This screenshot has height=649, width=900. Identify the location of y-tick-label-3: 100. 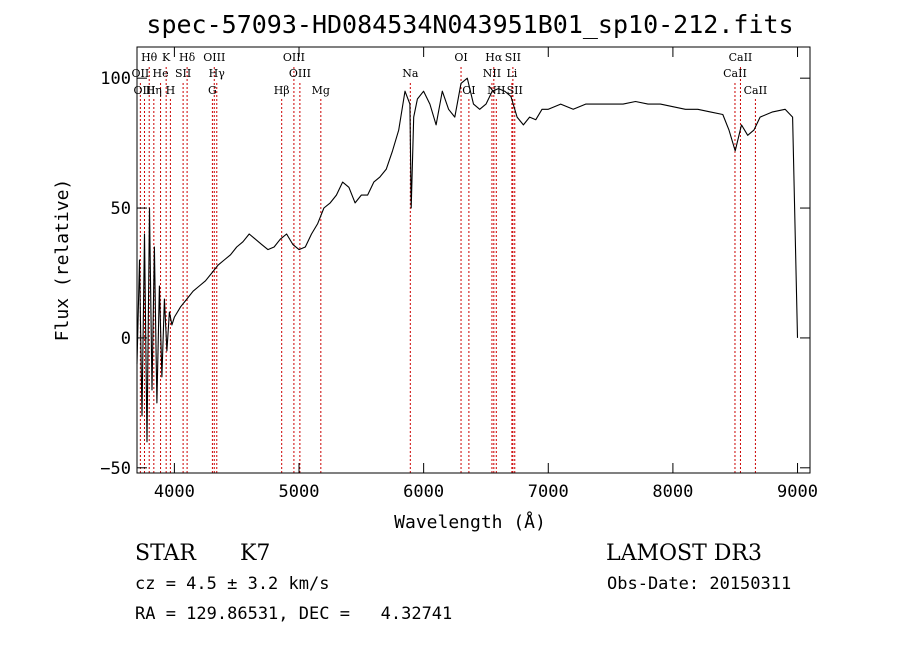
(115, 79).